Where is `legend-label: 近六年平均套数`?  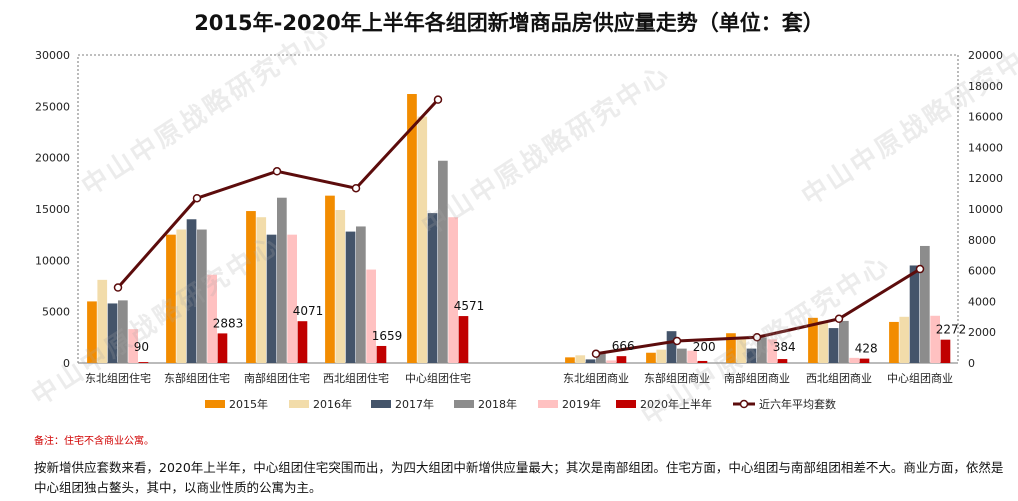
legend-label: 近六年平均套数 is located at coordinates (797, 404).